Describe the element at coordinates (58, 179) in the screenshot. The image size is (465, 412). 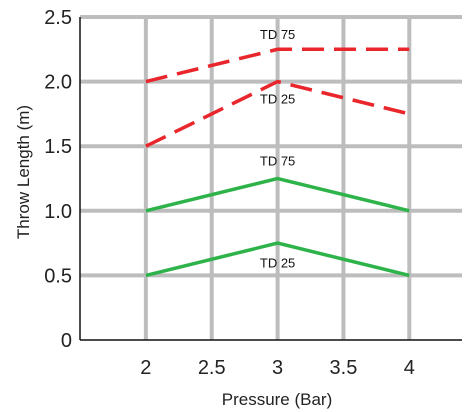
I see `y-tick-labels: 0 0.5 1.0 1.5 2.0 2.5` at that location.